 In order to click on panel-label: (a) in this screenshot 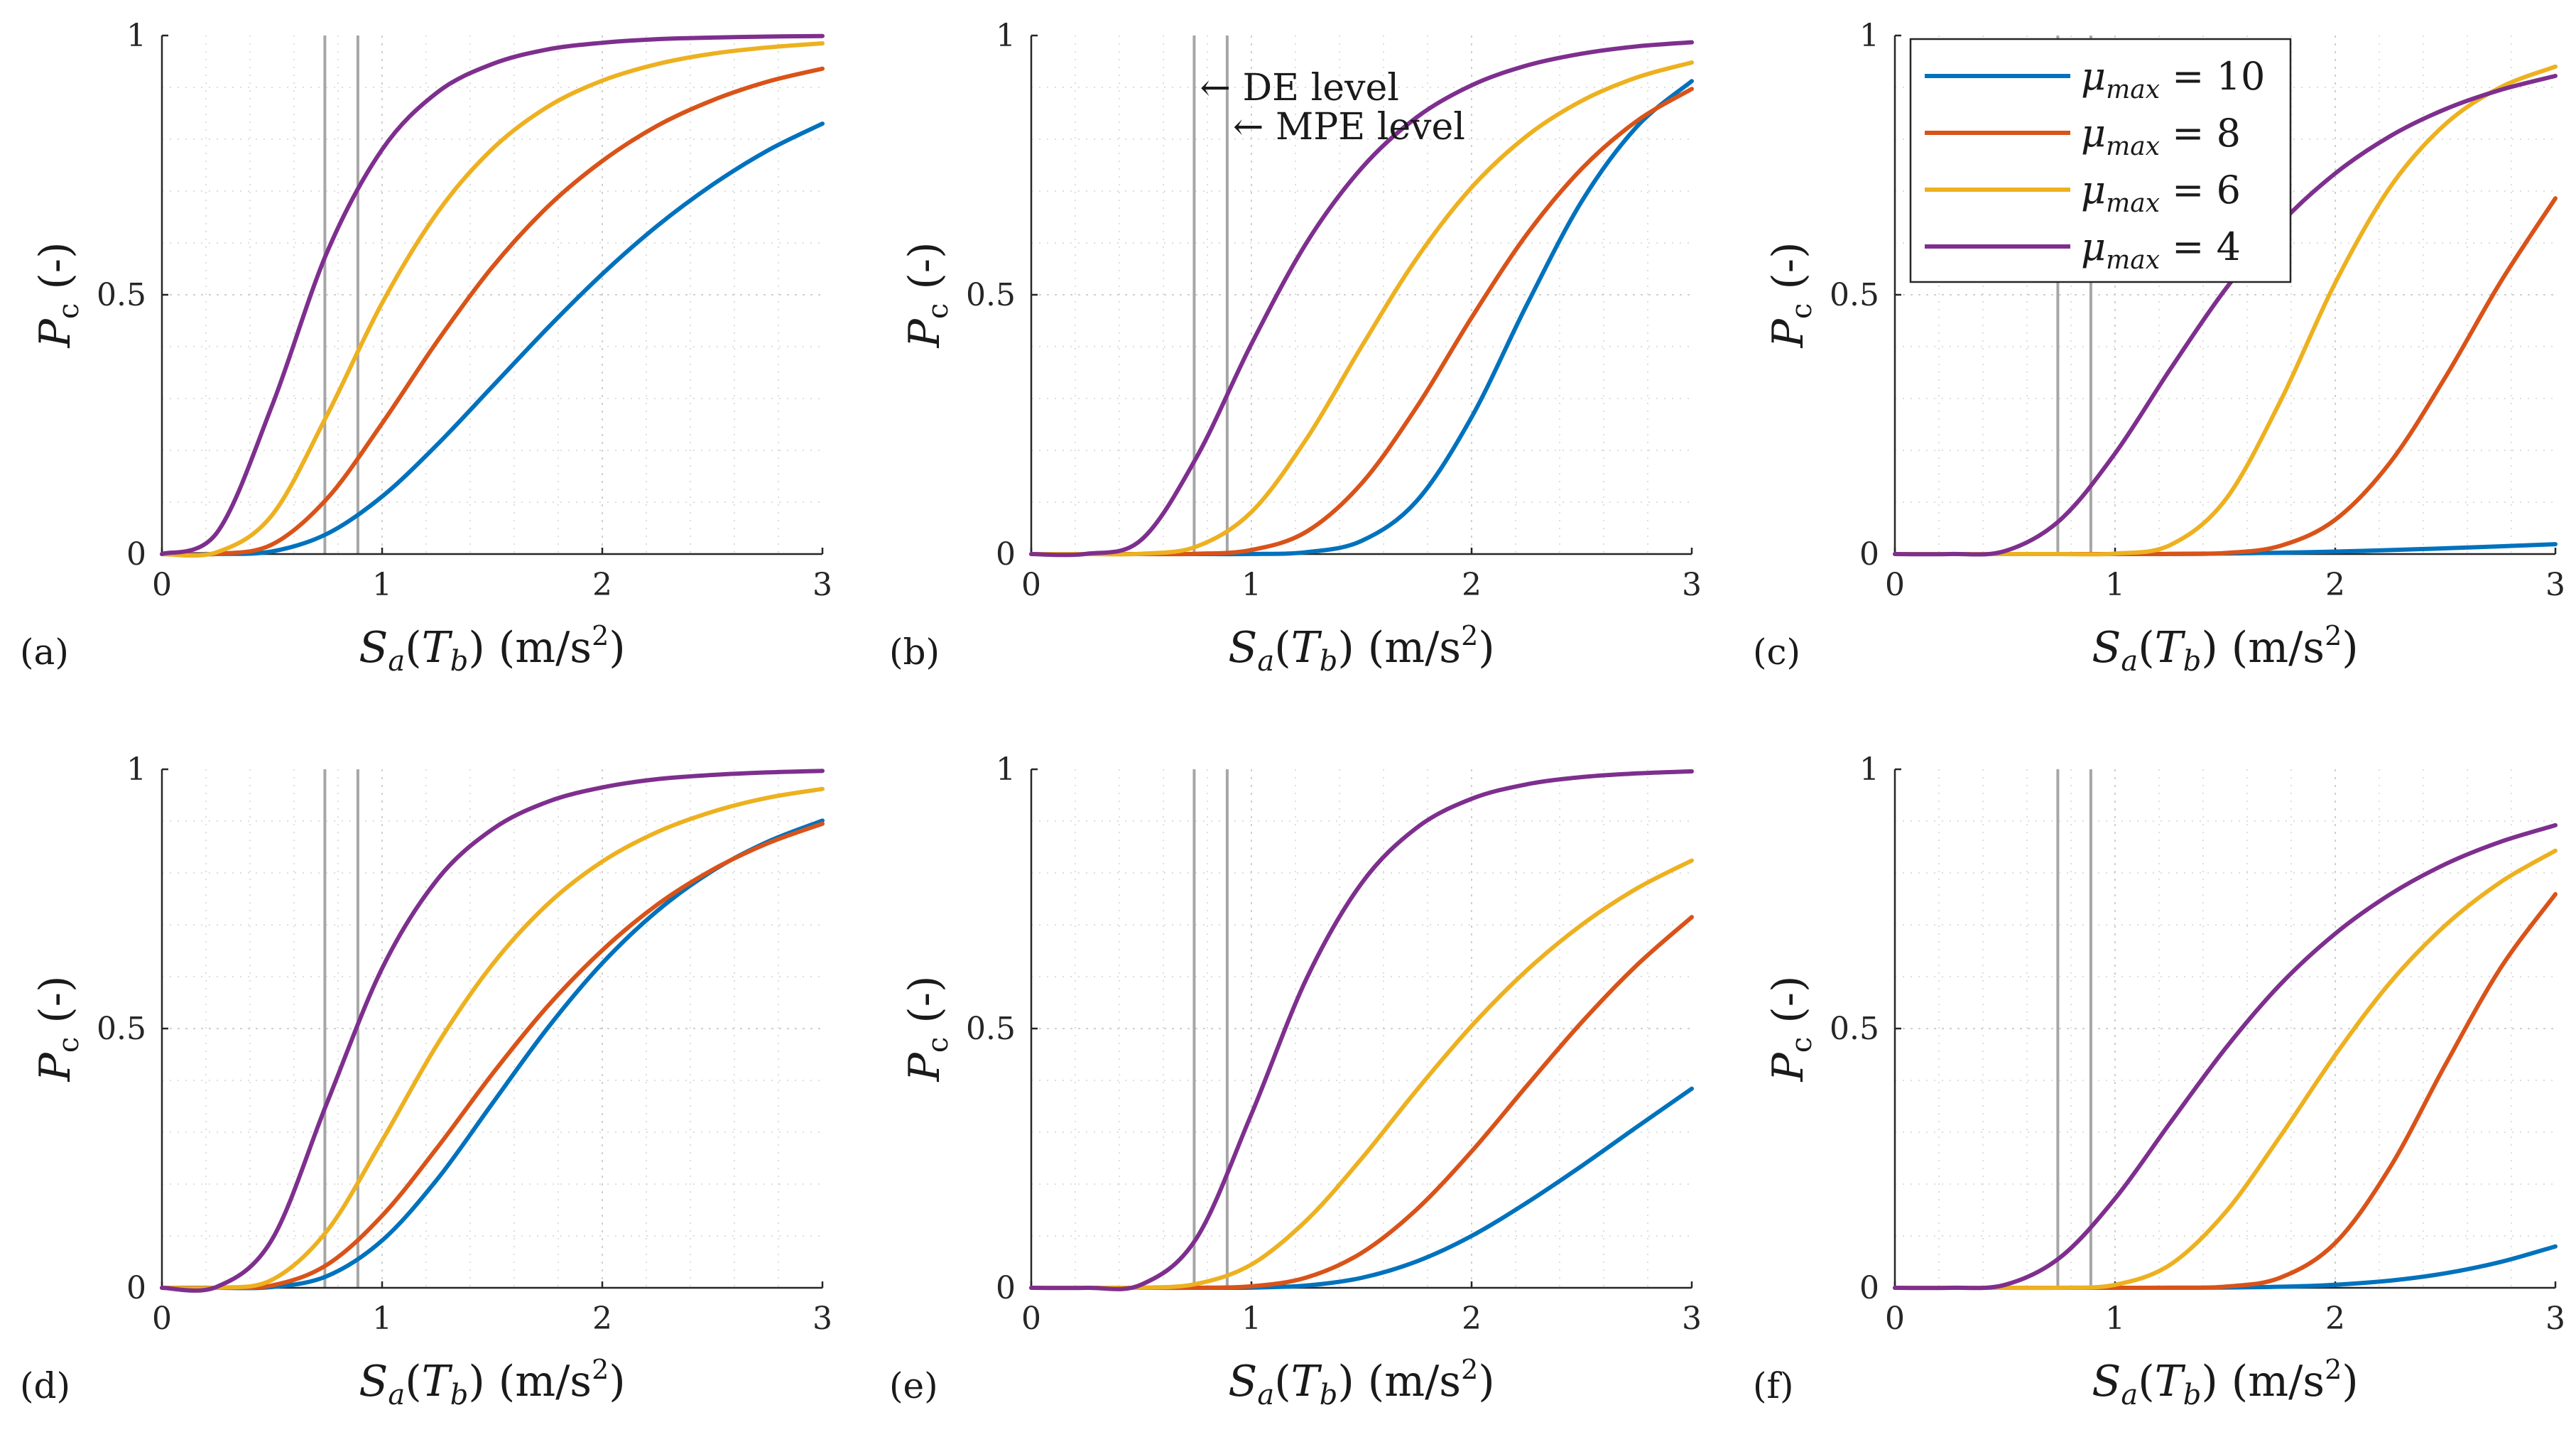, I will do `click(45, 652)`.